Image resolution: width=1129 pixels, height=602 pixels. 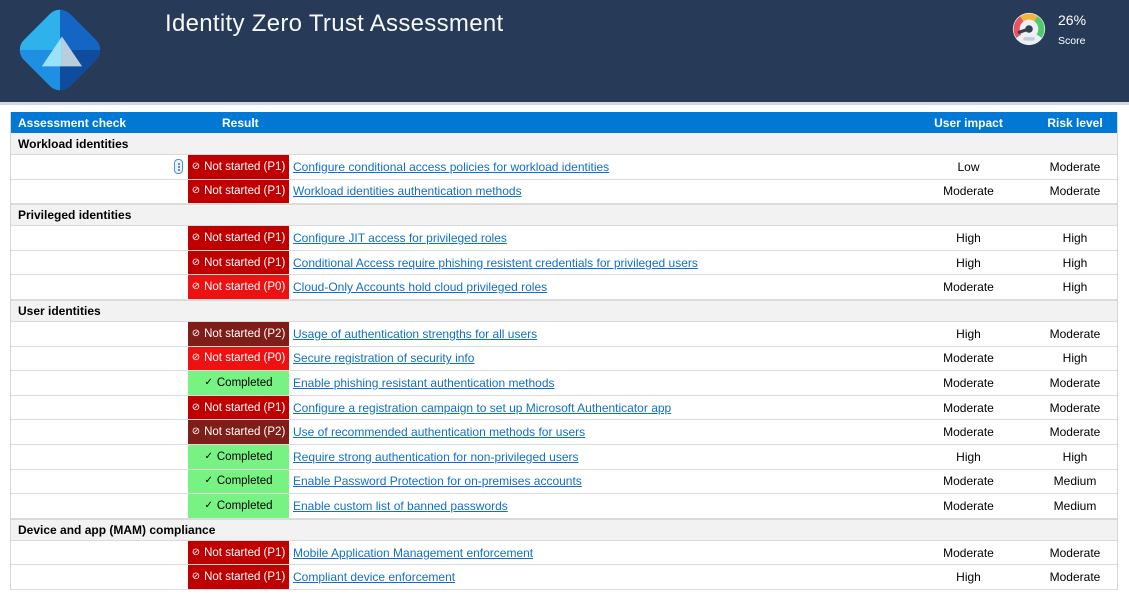 I want to click on column-header-result: Result, so click(x=240, y=122).